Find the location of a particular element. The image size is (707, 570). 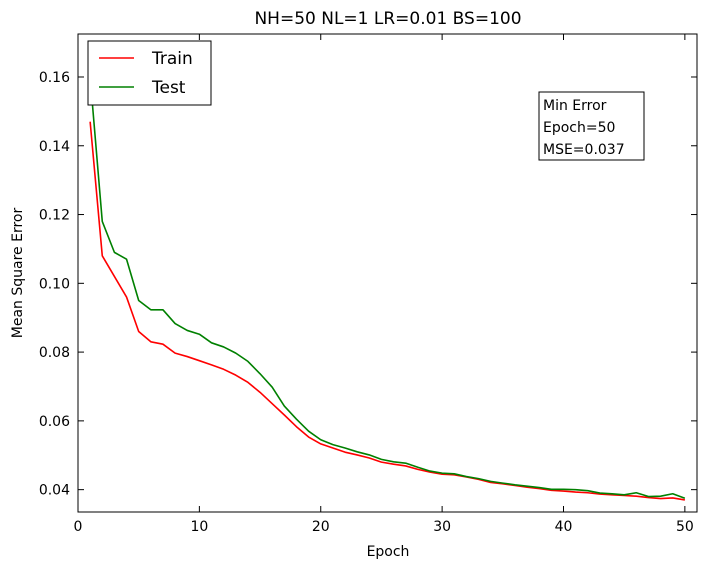

x-tick-label: 0 is located at coordinates (78, 527).